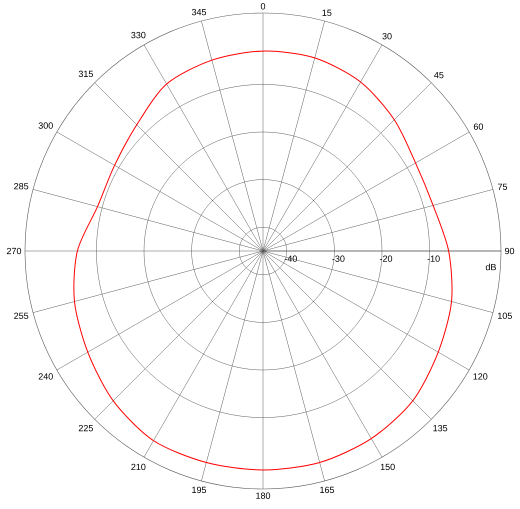 Image resolution: width=520 pixels, height=509 pixels. Describe the element at coordinates (440, 428) in the screenshot. I see `spoke-label: 135` at that location.